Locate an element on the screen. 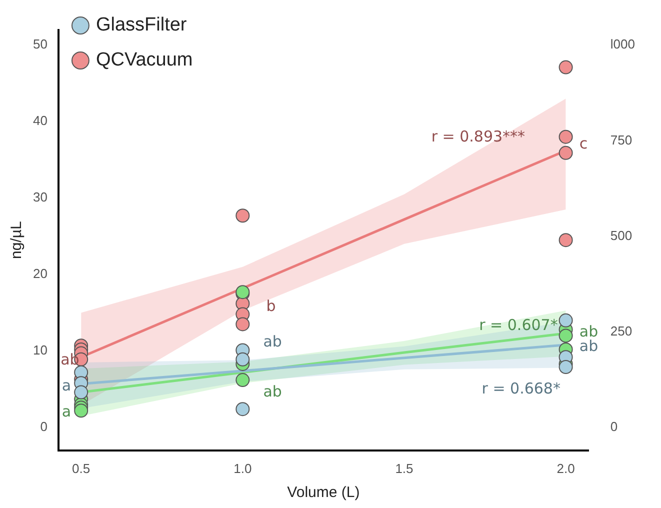 This screenshot has height=508, width=661. y-tick-label: 20 is located at coordinates (40, 274).